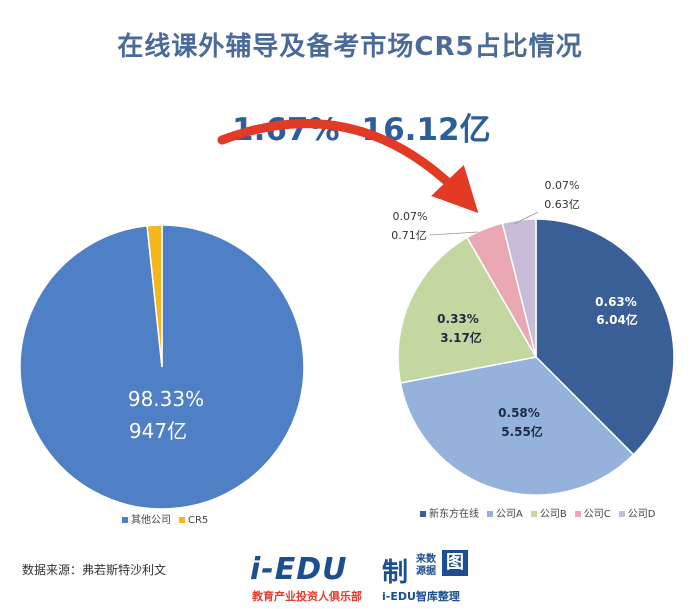  What do you see at coordinates (348, 166) in the screenshot?
I see `trend-arrow-icon` at bounding box center [348, 166].